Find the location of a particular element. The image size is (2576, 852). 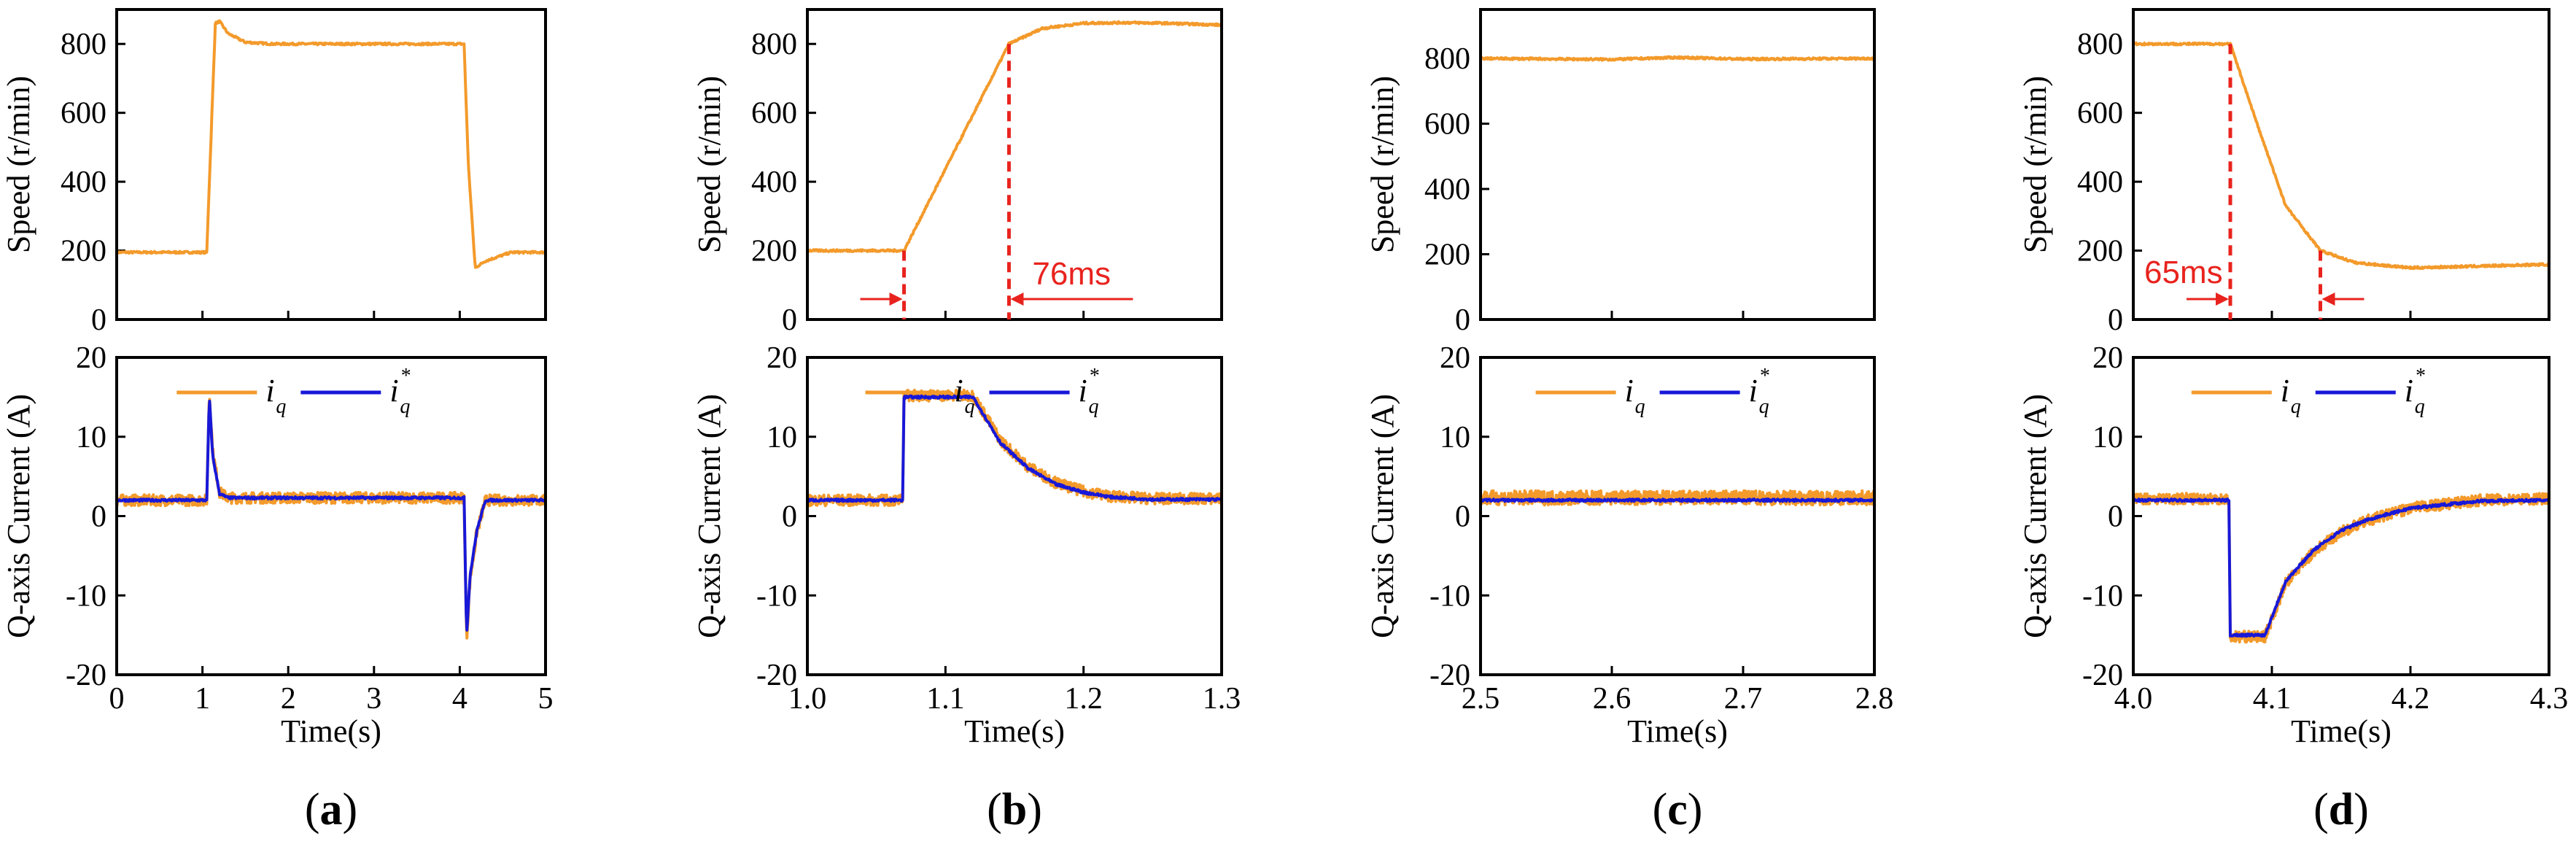

chart-c-speed: 0 200 400 600 800 Speed (r/min) is located at coordinates (1621, 173).